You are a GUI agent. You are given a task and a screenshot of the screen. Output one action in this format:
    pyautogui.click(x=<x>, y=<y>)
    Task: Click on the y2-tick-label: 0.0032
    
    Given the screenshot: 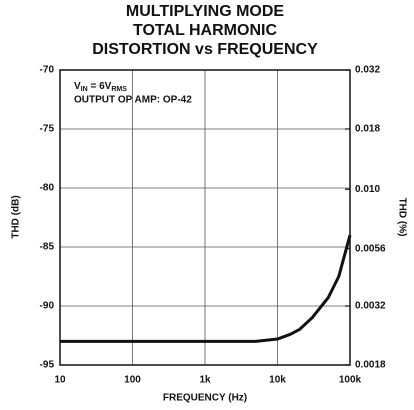 What is the action you would take?
    pyautogui.click(x=370, y=306)
    